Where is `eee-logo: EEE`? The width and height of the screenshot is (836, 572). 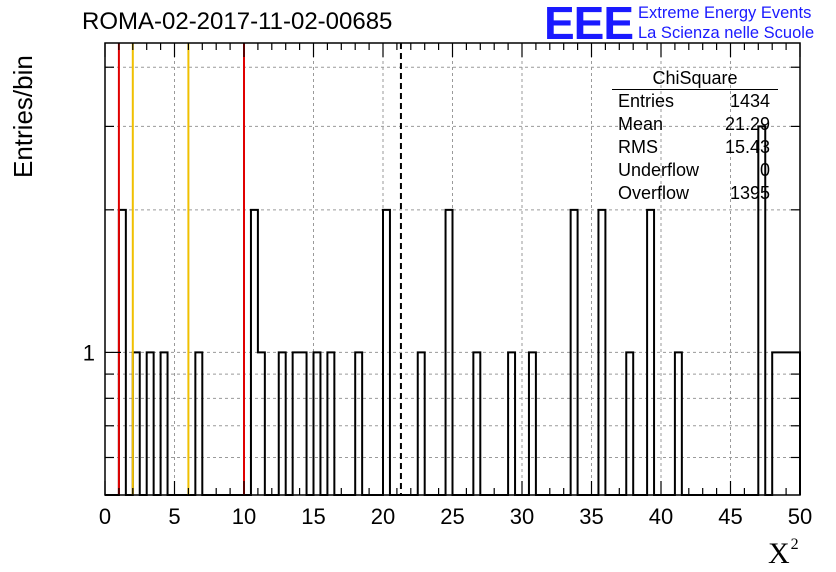
eee-logo: EEE is located at coordinates (589, 24).